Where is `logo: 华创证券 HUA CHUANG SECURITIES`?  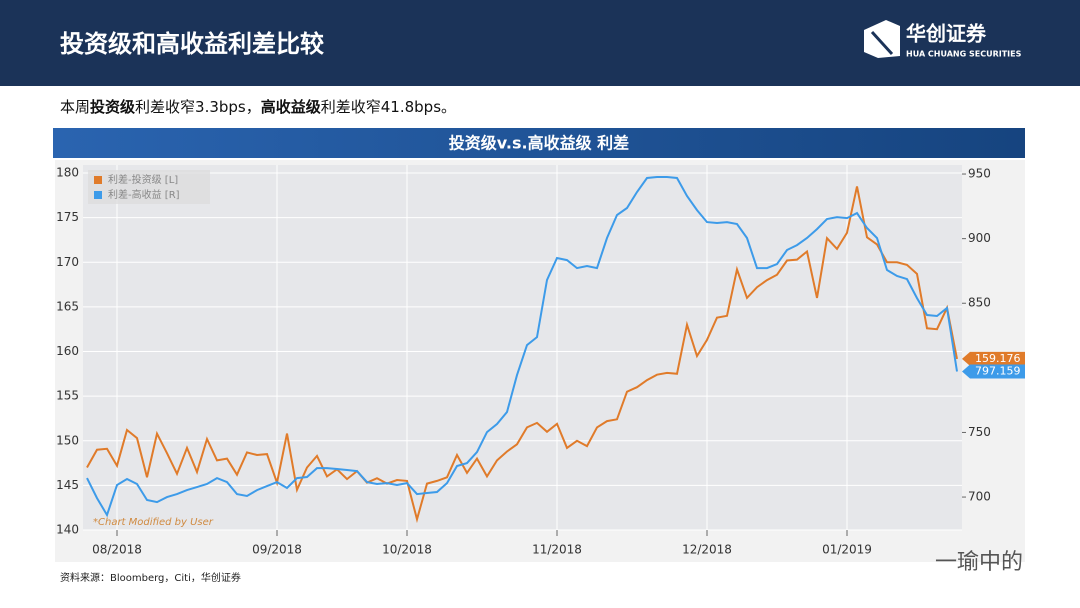 logo: 华创证券 HUA CHUANG SECURITIES is located at coordinates (943, 39).